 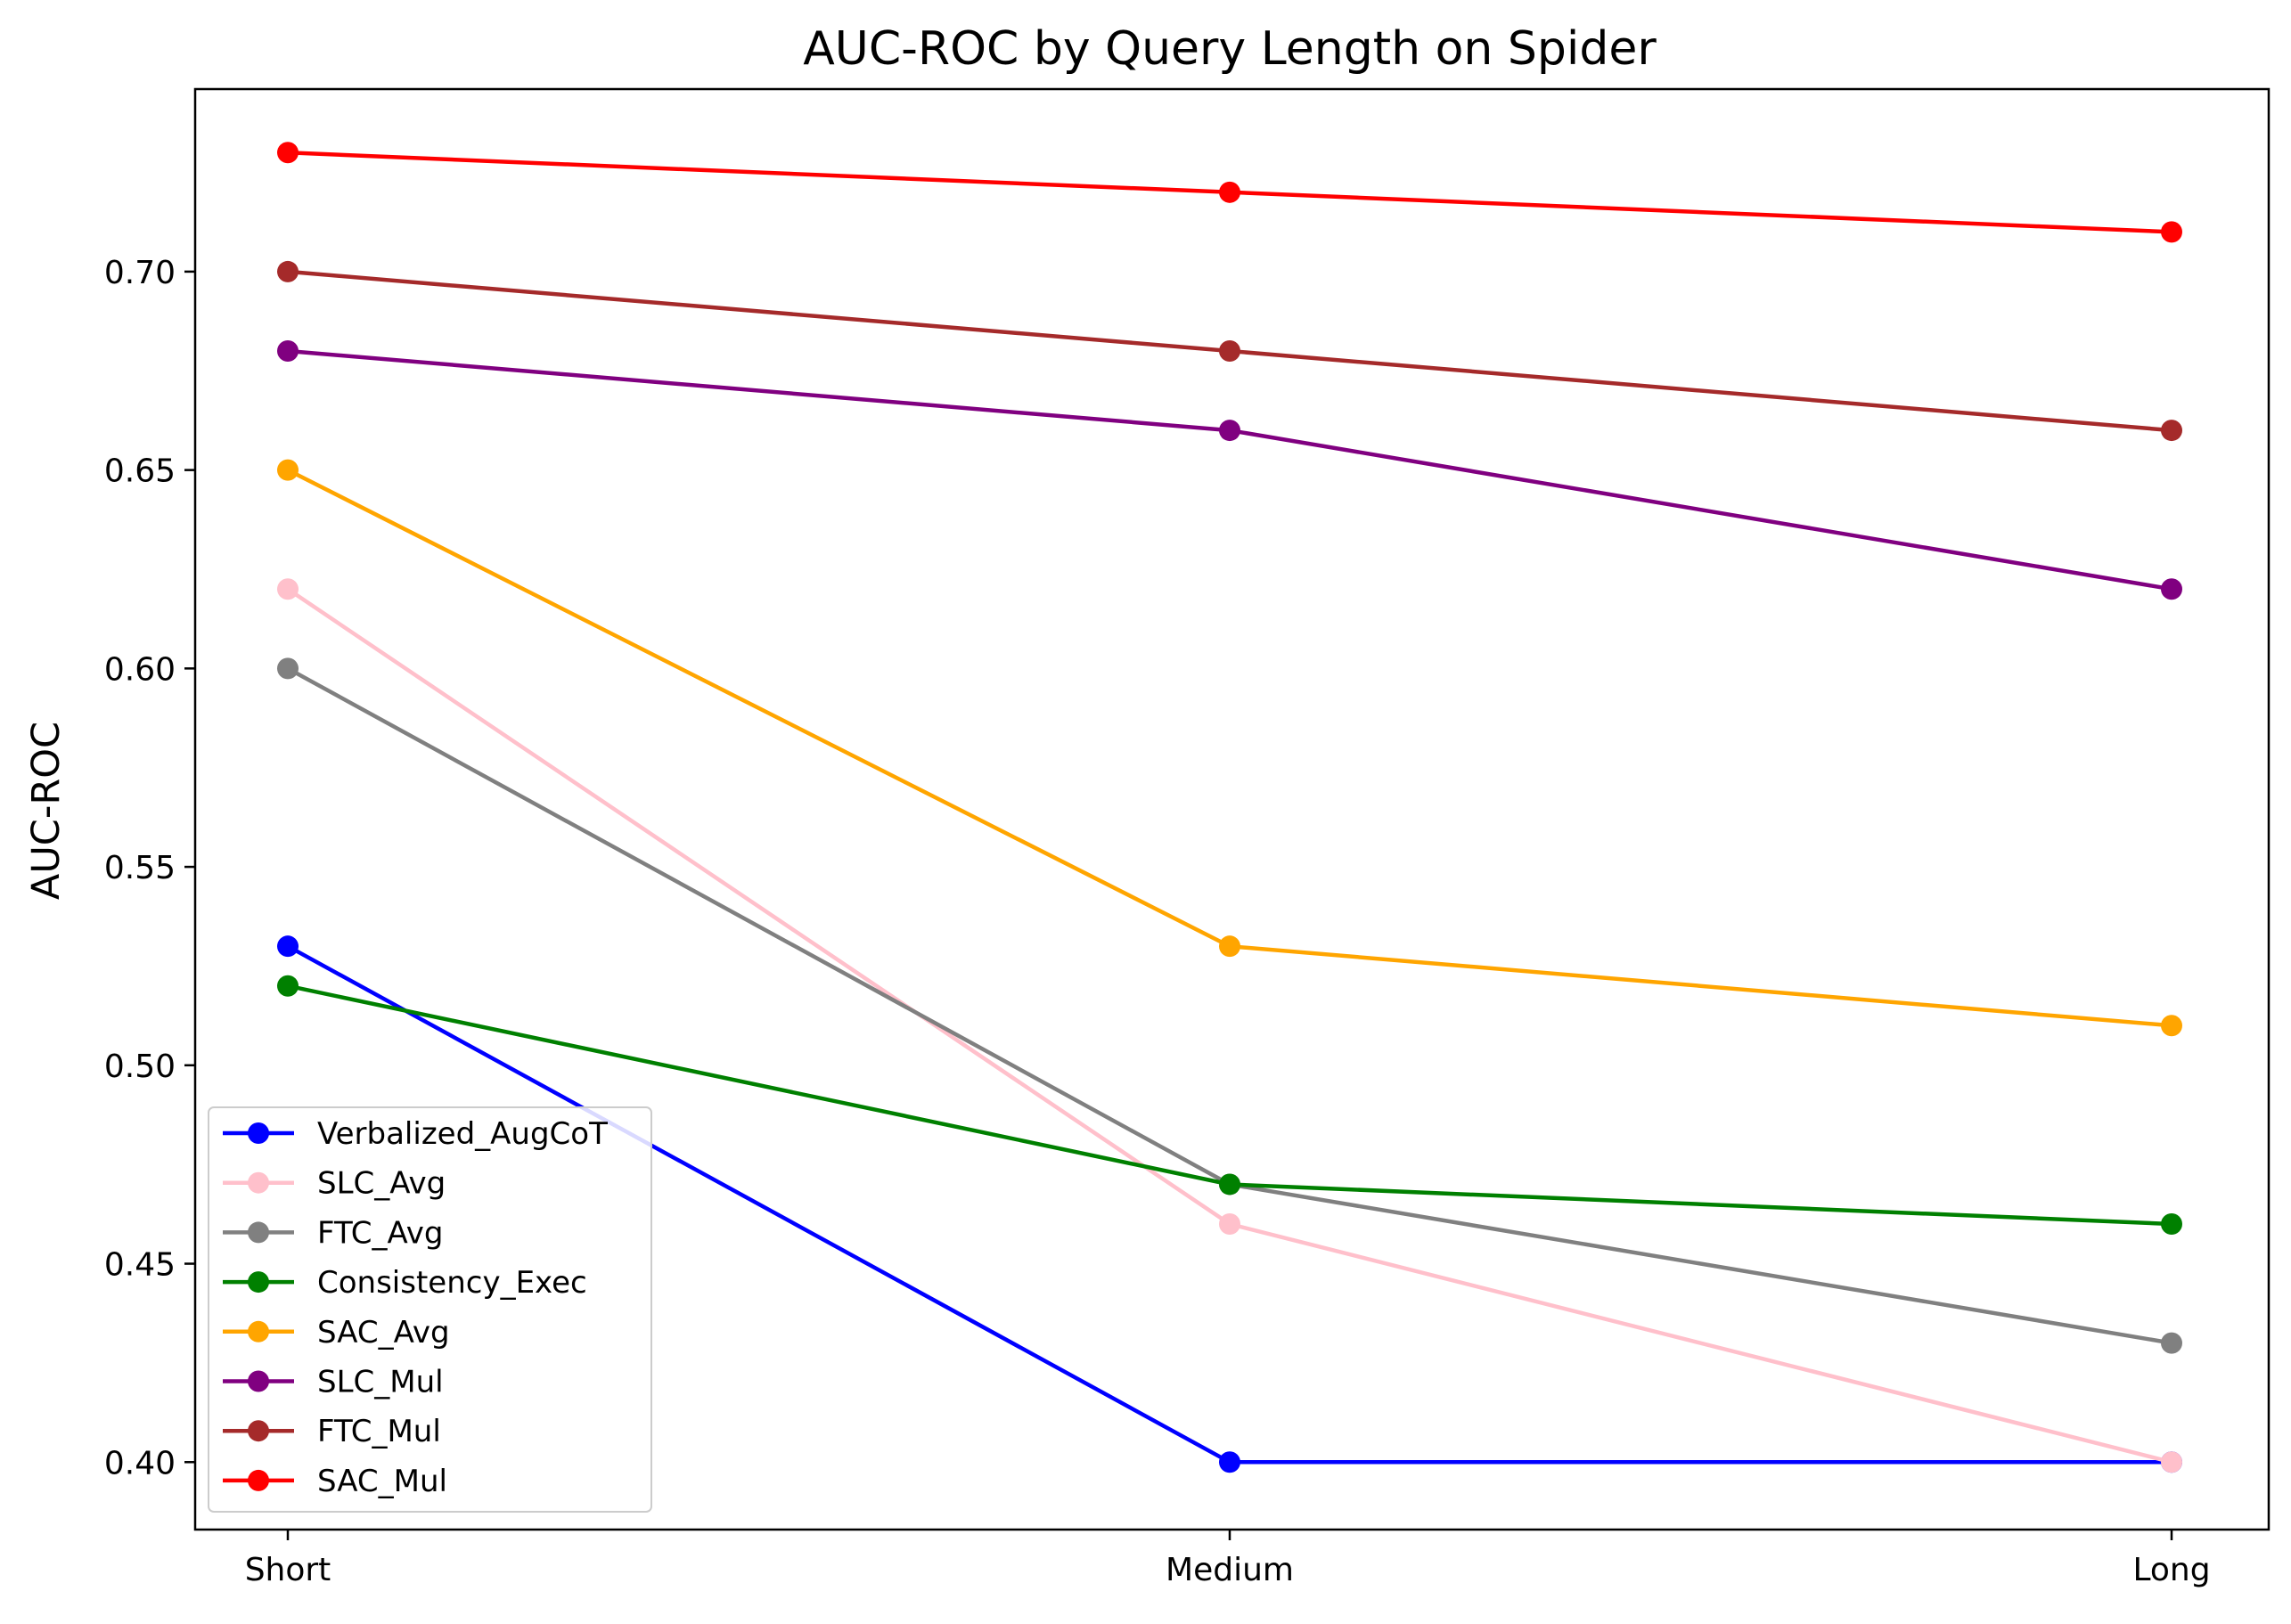 What do you see at coordinates (381, 1184) in the screenshot?
I see `legend-label: SLC_Avg` at bounding box center [381, 1184].